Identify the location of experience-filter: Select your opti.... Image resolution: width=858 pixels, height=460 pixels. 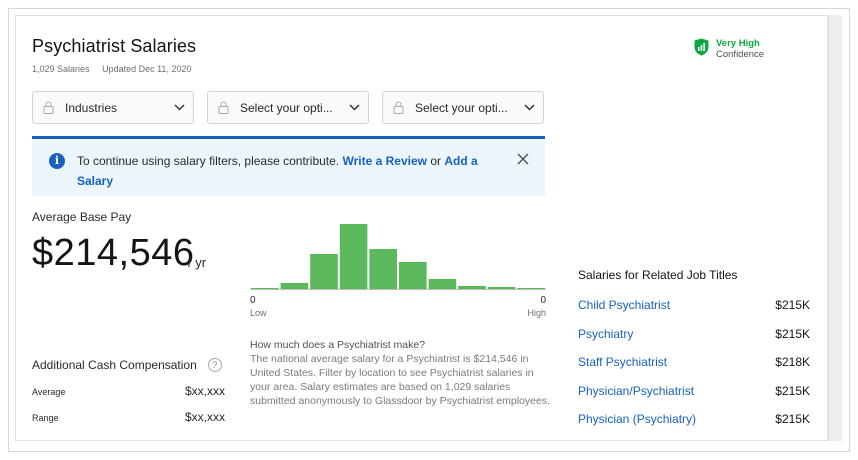
(463, 107).